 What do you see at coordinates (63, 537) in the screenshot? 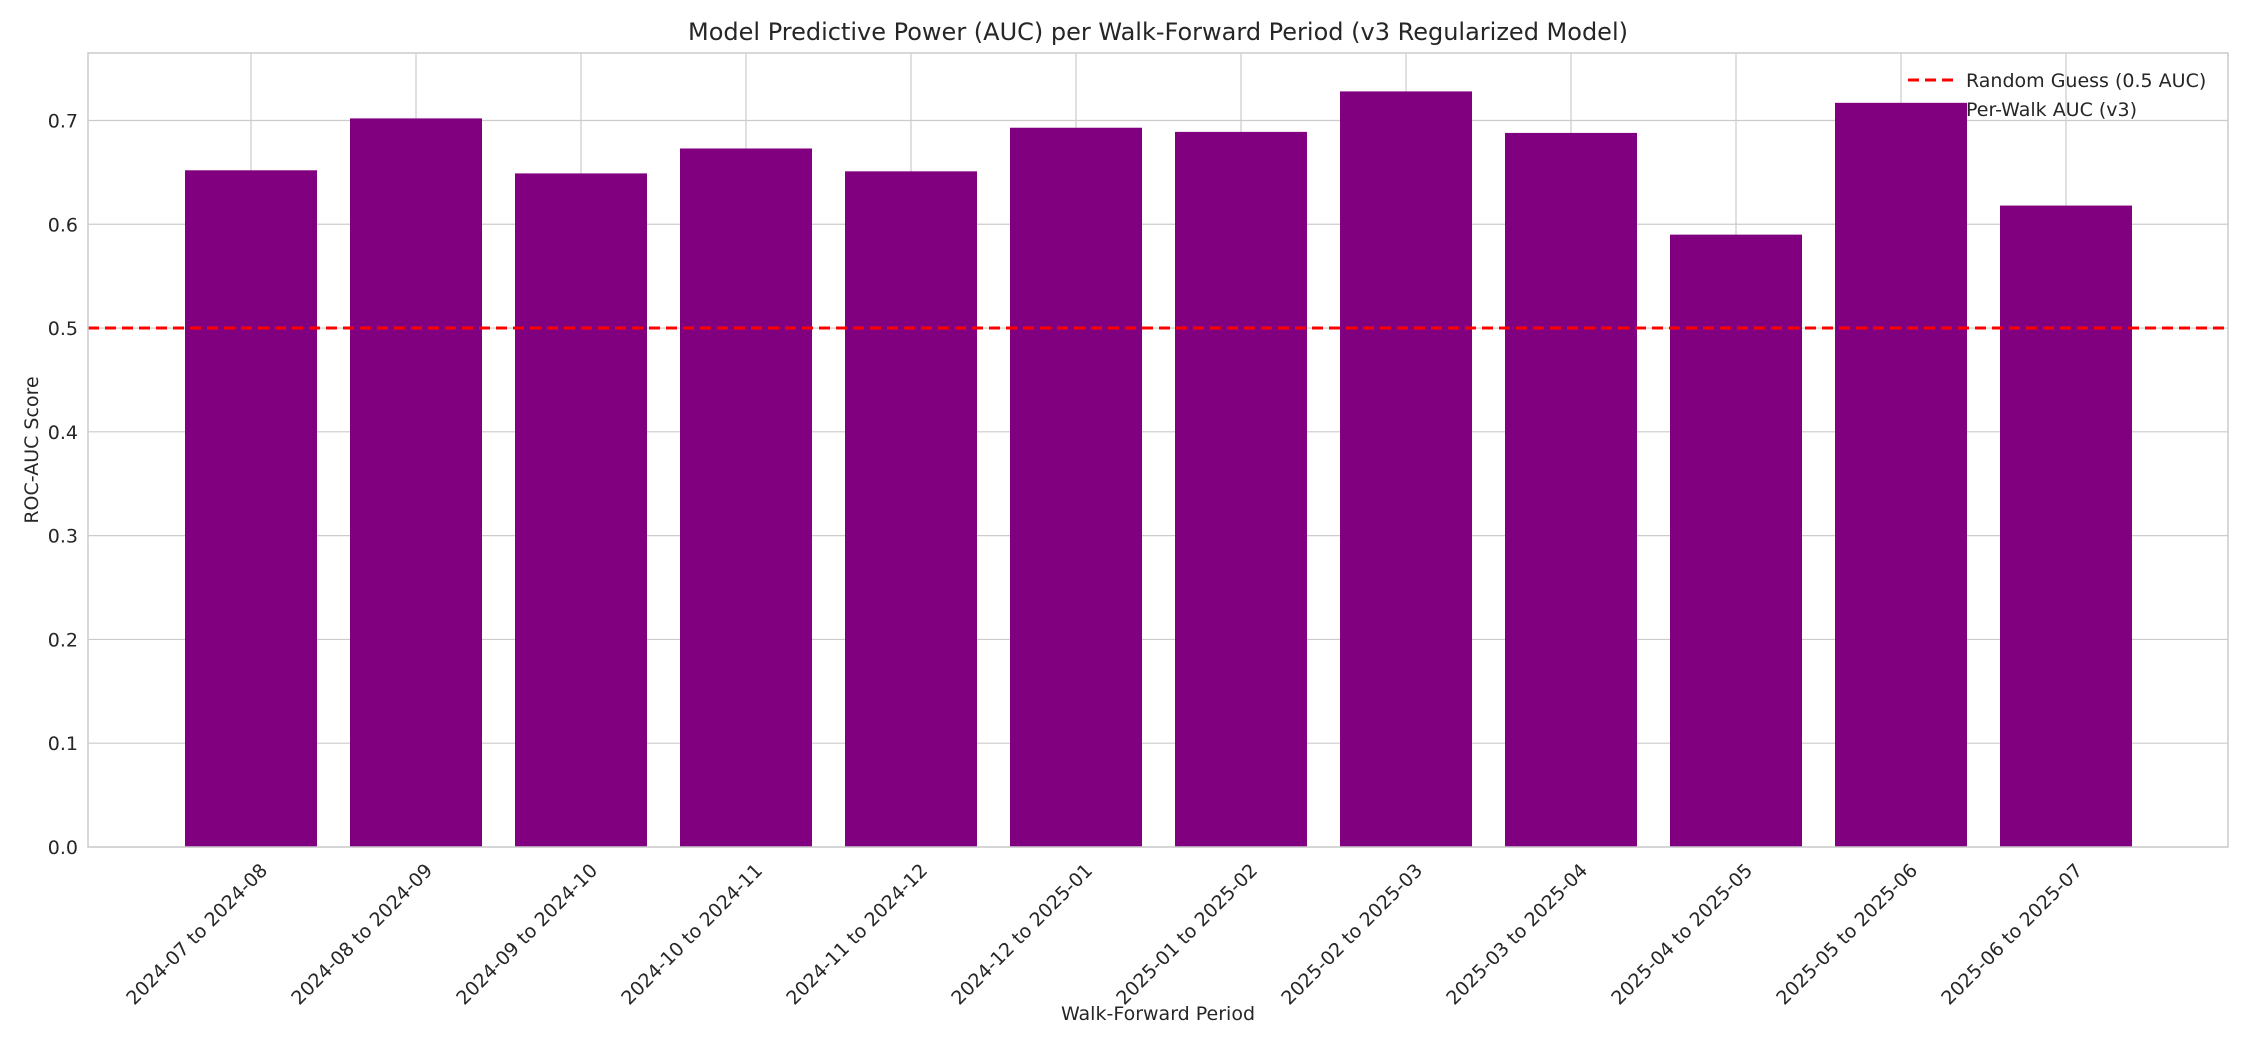
I see `y-tick-label: 0.3` at bounding box center [63, 537].